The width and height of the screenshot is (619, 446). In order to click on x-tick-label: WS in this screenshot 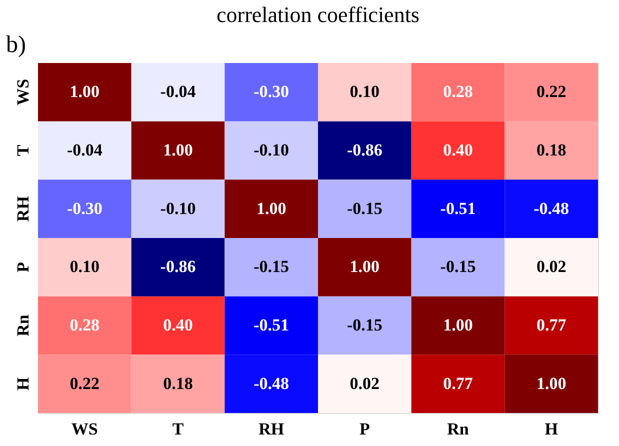, I will do `click(84, 429)`.